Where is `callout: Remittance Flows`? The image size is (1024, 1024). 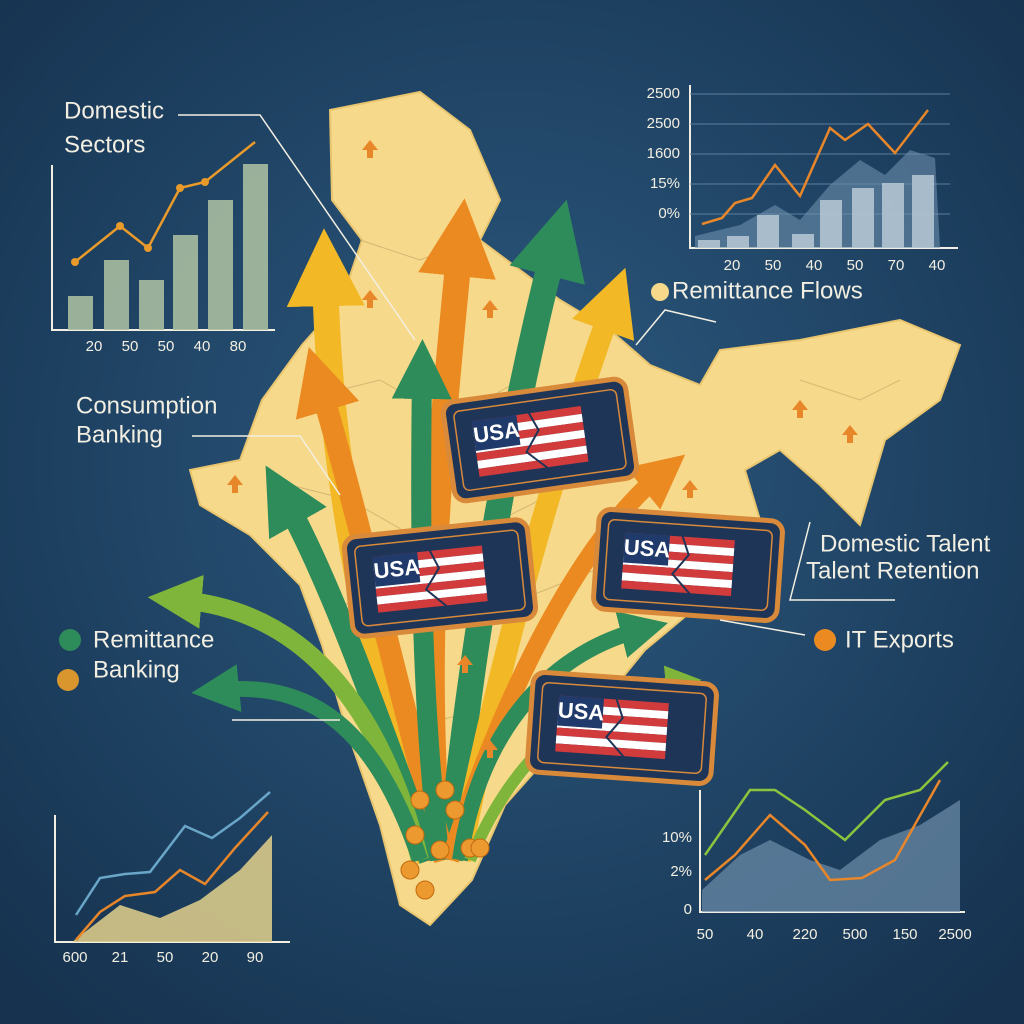 callout: Remittance Flows is located at coordinates (767, 290).